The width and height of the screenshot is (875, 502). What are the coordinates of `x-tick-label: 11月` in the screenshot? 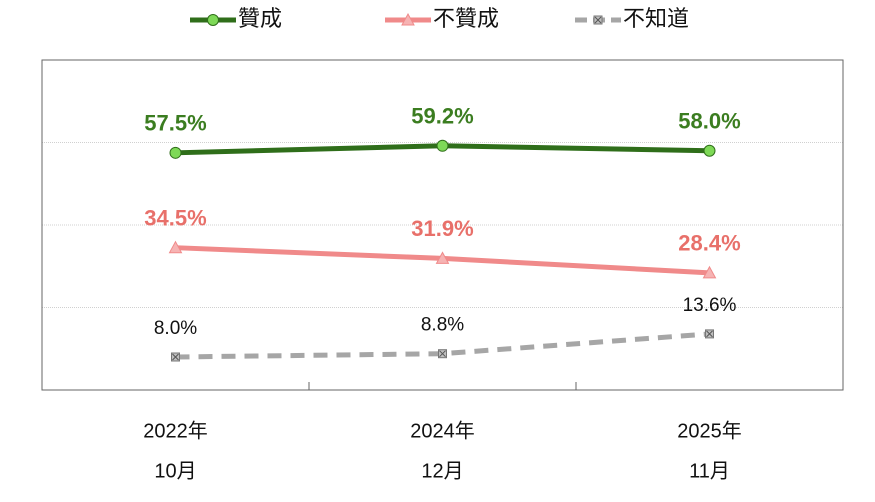 It's located at (709, 471).